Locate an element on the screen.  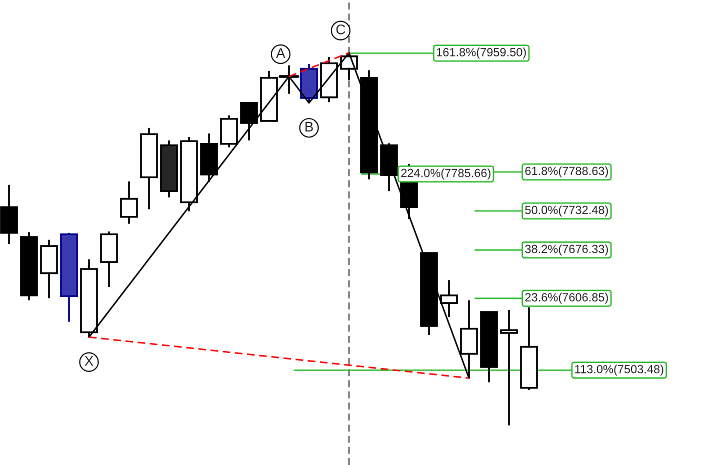
ref-line-label: 224.0%(7785.66) is located at coordinates (445, 174).